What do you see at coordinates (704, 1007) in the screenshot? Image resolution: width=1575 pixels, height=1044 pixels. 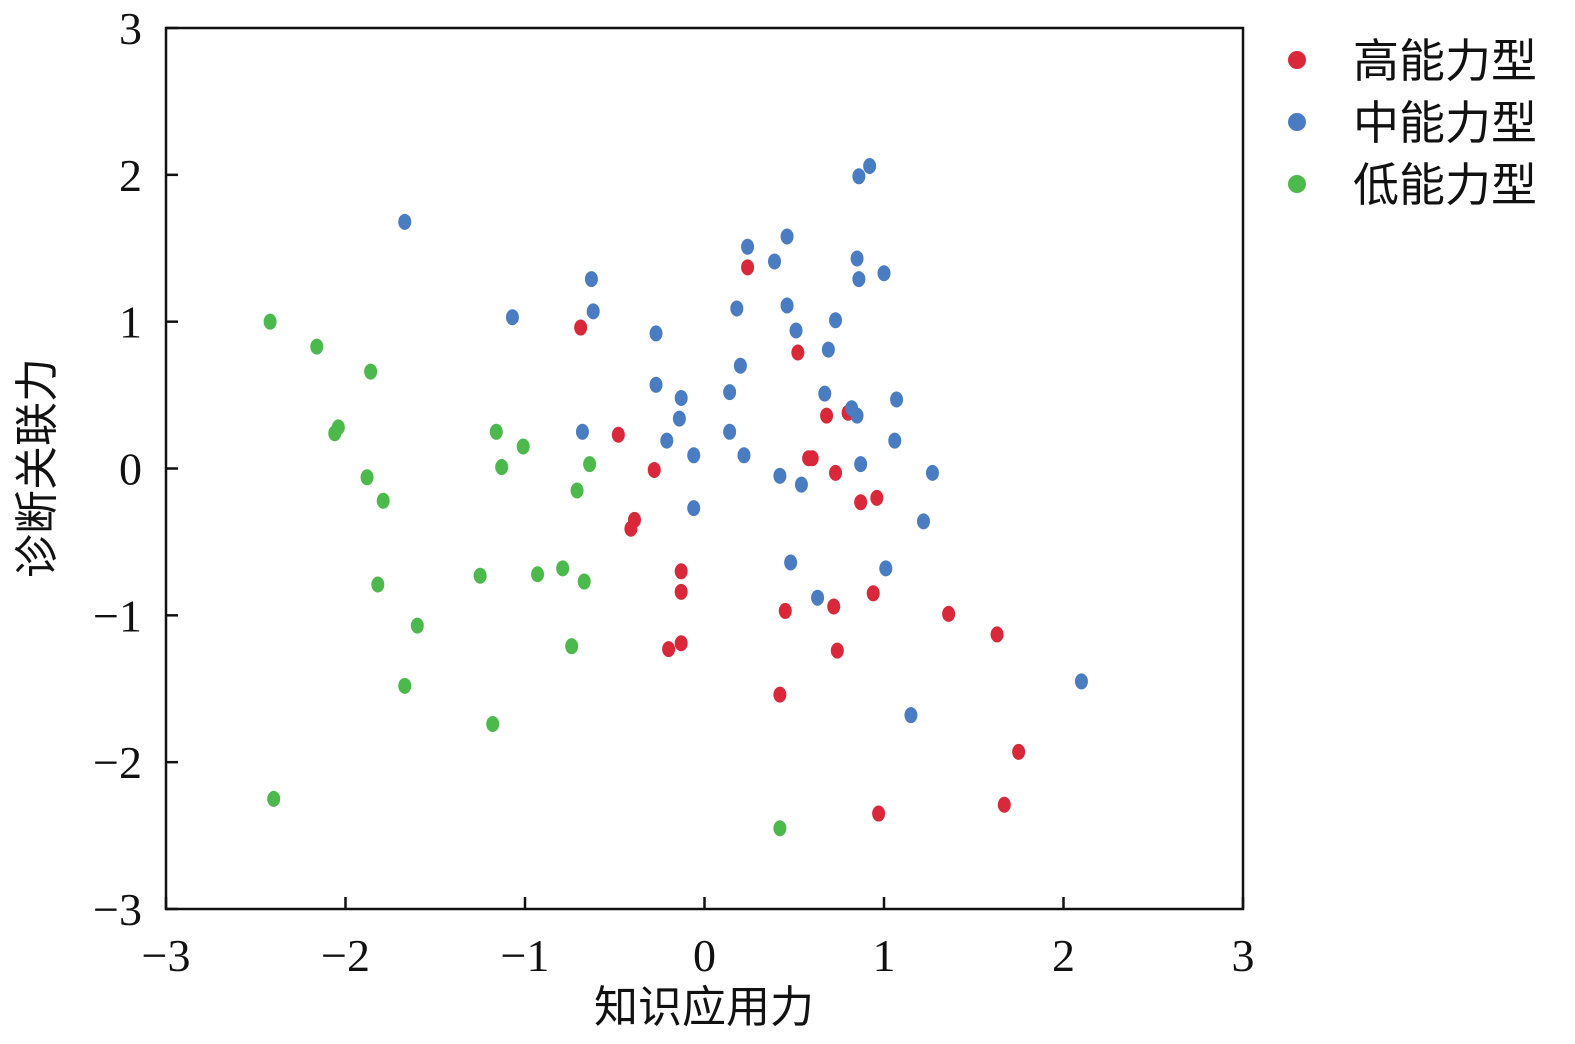 I see `x-axis-title: 知识应用力` at bounding box center [704, 1007].